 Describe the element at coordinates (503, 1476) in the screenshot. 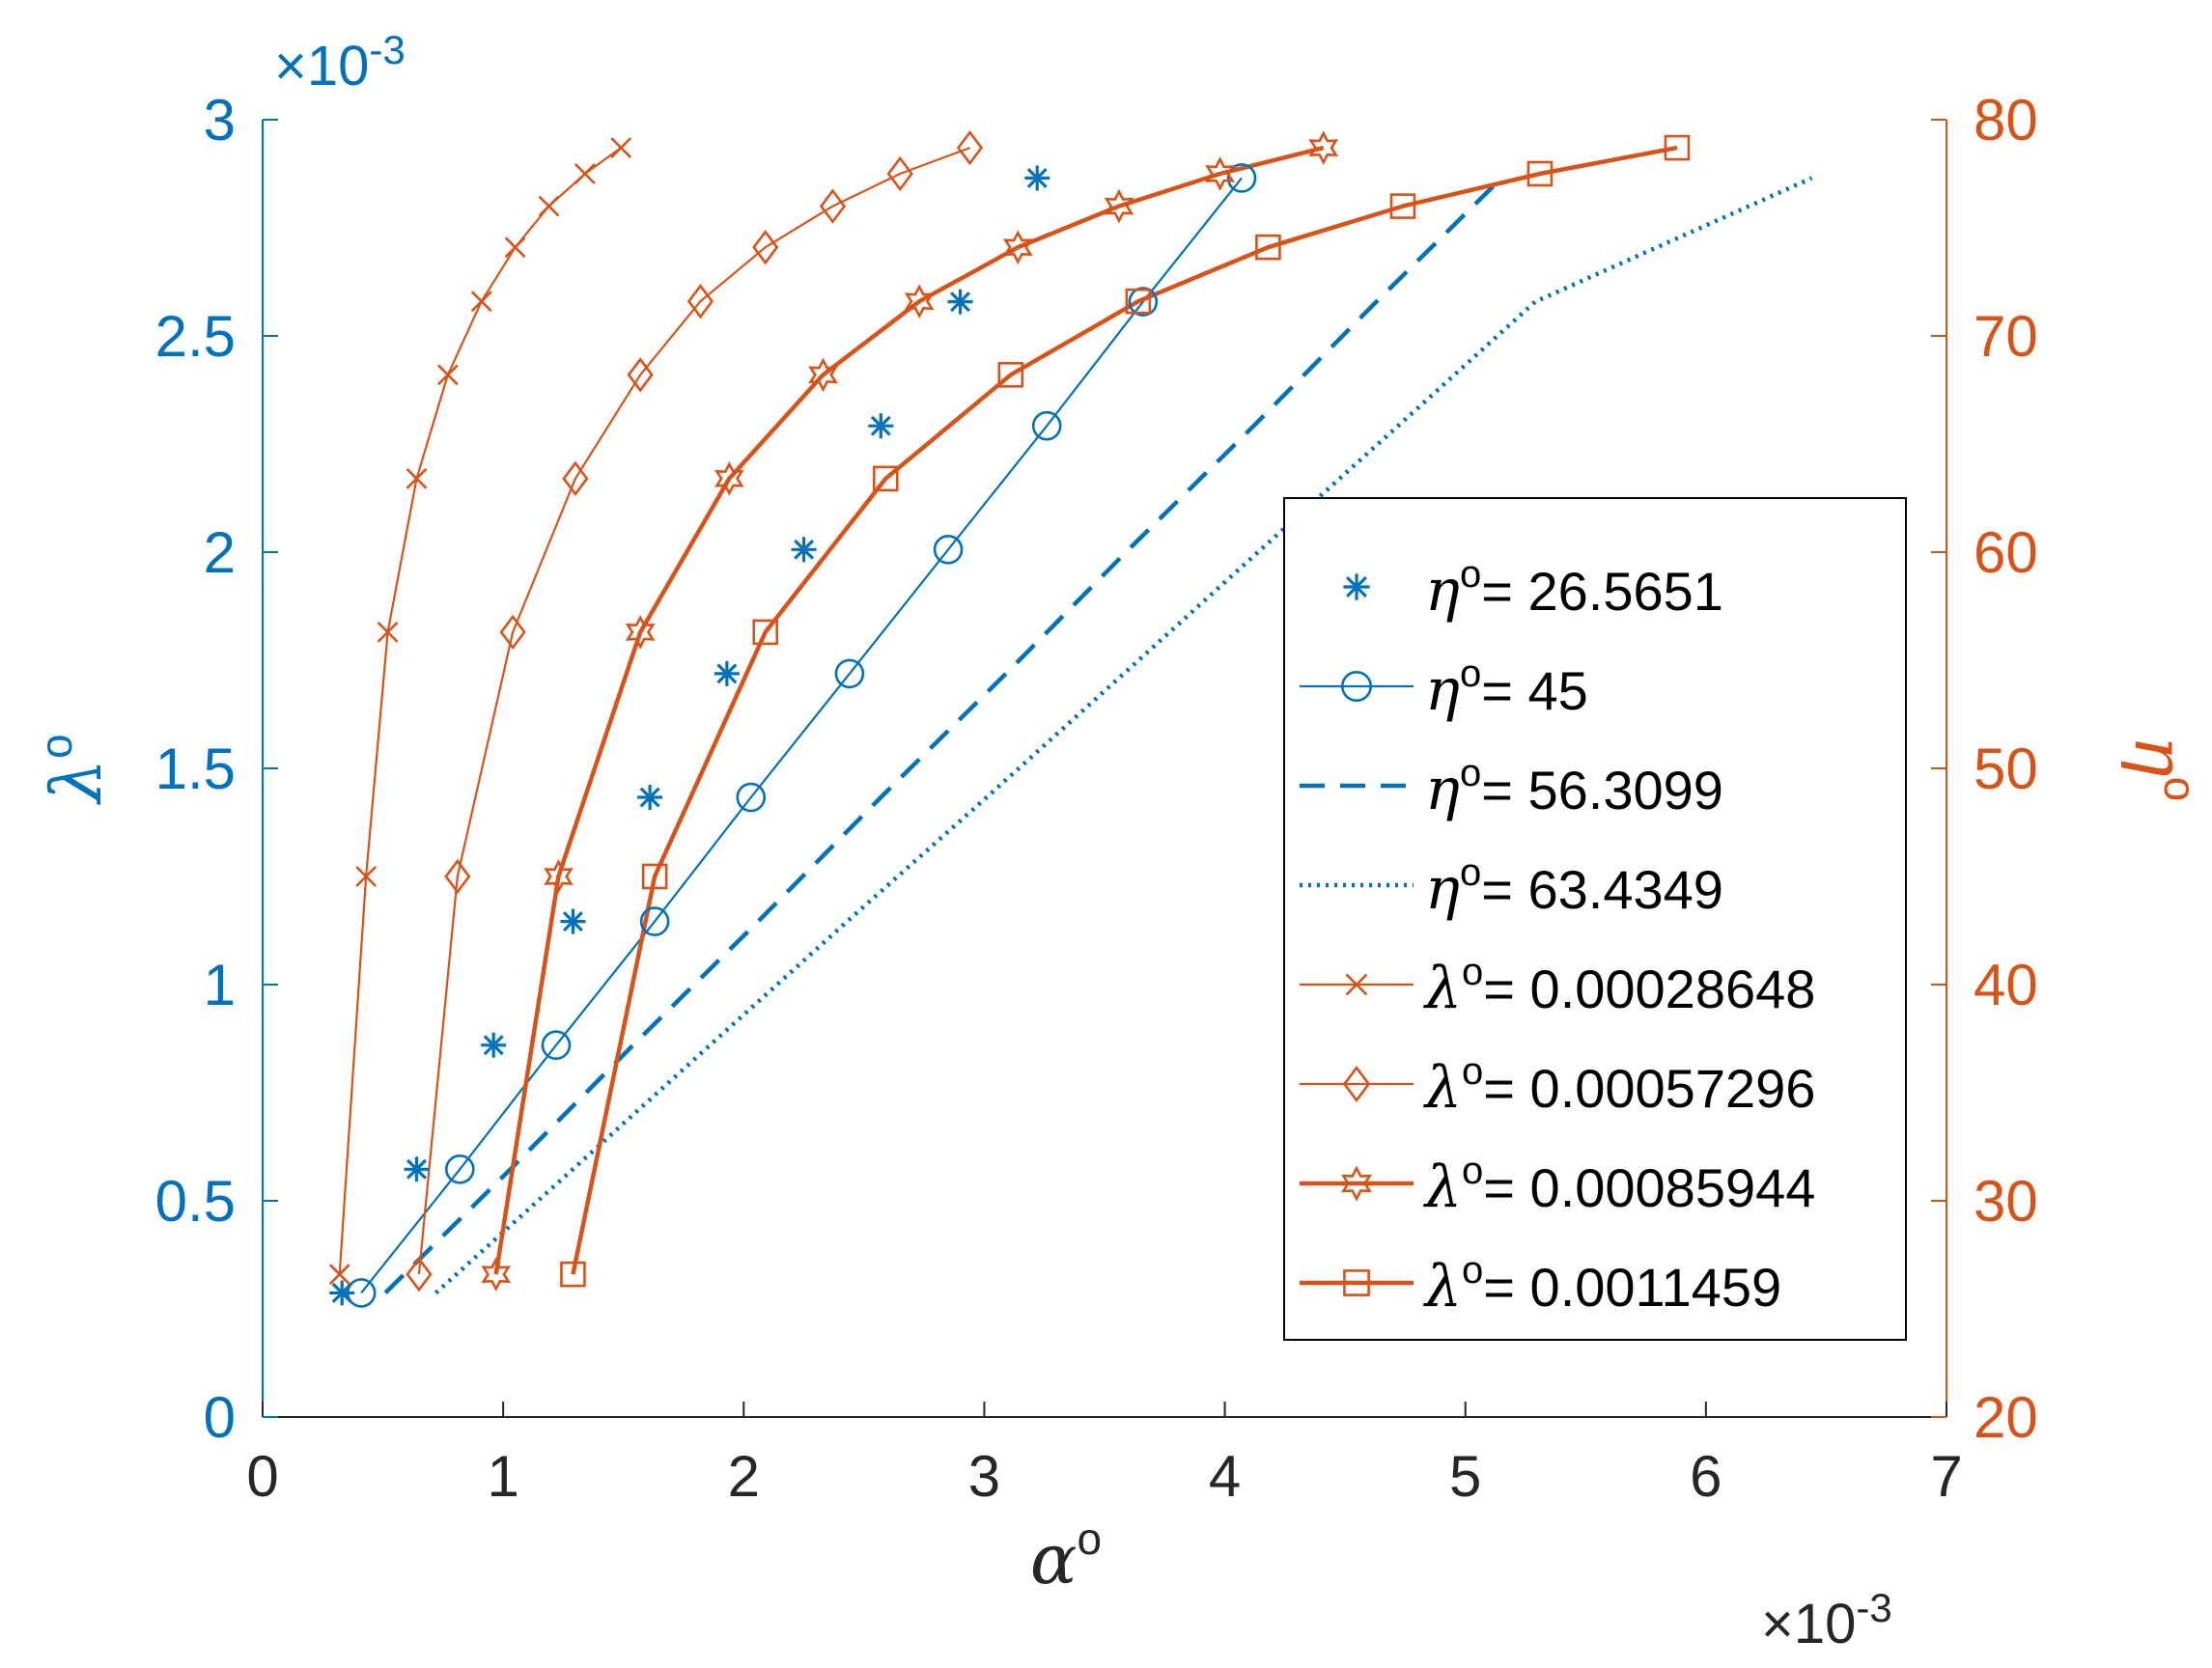

I see `x-tick-label-1: 1` at that location.